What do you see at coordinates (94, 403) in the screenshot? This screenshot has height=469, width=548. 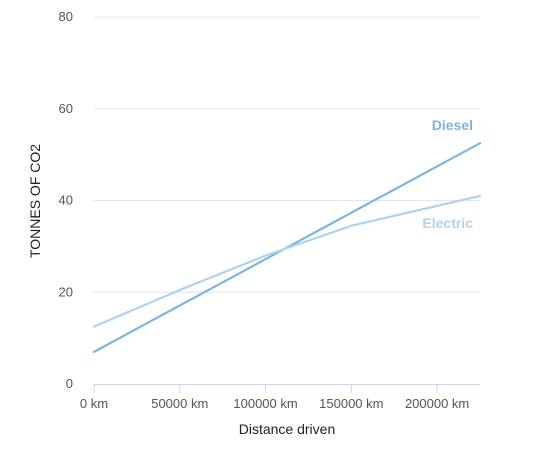 I see `x-tick-label: 0 km` at bounding box center [94, 403].